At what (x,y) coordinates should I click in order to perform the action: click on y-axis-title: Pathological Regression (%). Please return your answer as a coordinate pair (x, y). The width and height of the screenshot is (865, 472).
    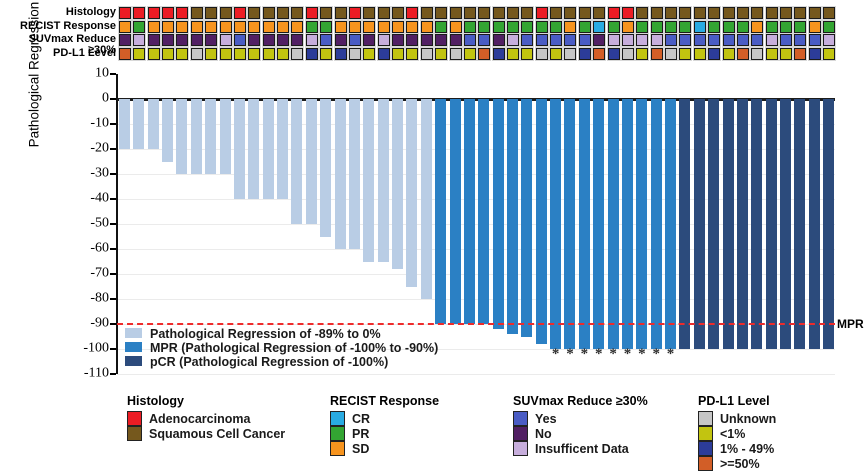
    Looking at the image, I should click on (34, 74).